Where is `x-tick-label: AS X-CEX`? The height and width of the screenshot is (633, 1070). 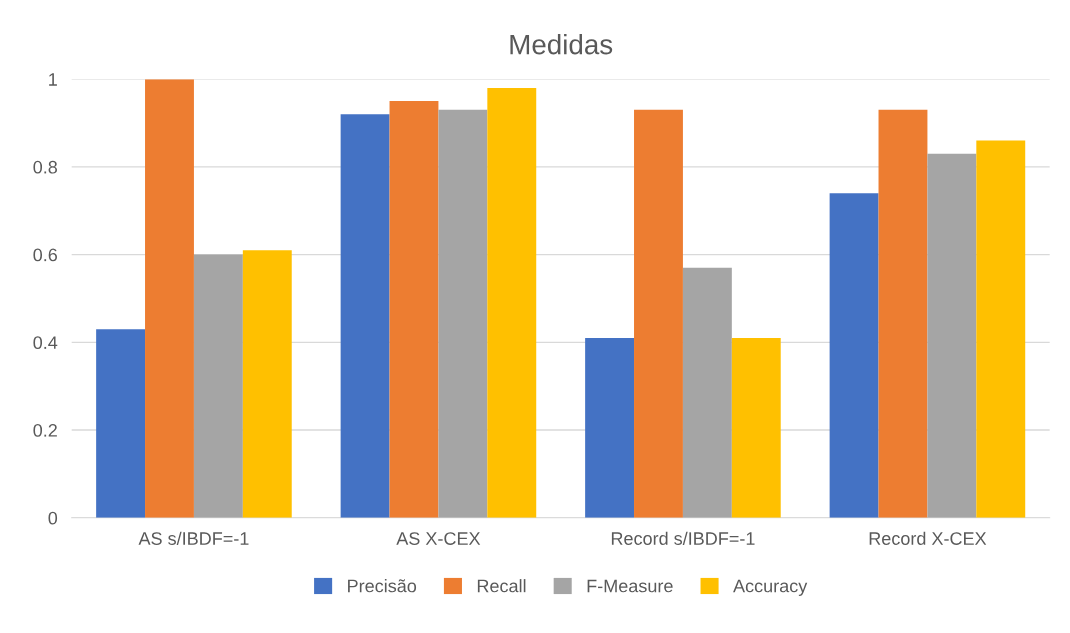 x-tick-label: AS X-CEX is located at coordinates (438, 538).